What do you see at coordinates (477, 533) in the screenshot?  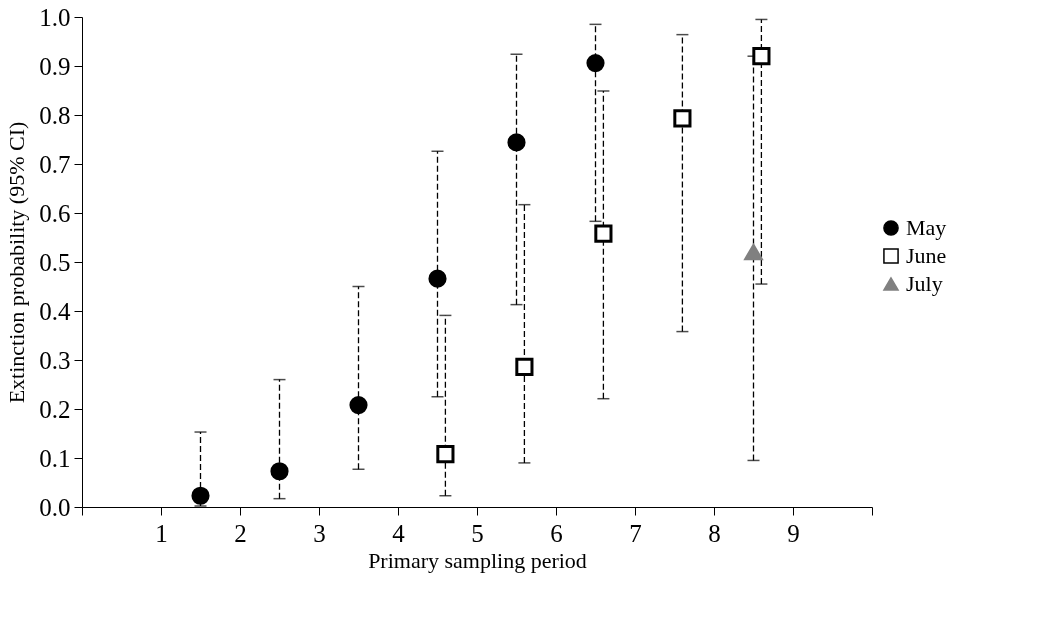 I see `x-tick-label: 5` at bounding box center [477, 533].